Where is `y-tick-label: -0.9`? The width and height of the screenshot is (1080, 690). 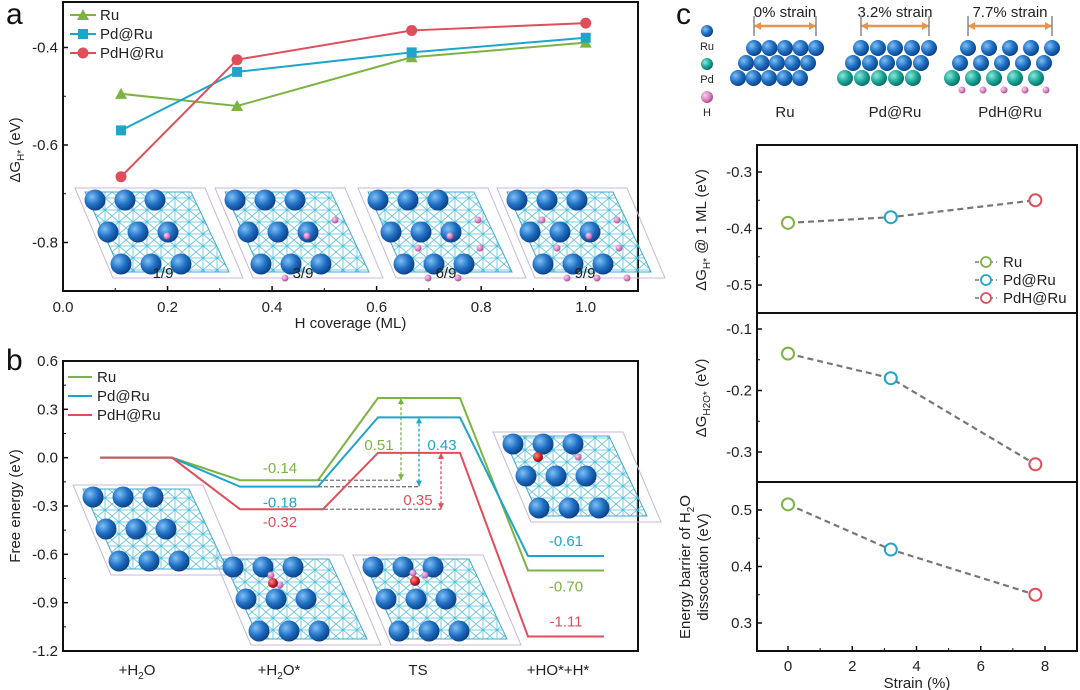
y-tick-label: -0.9 is located at coordinates (45, 603).